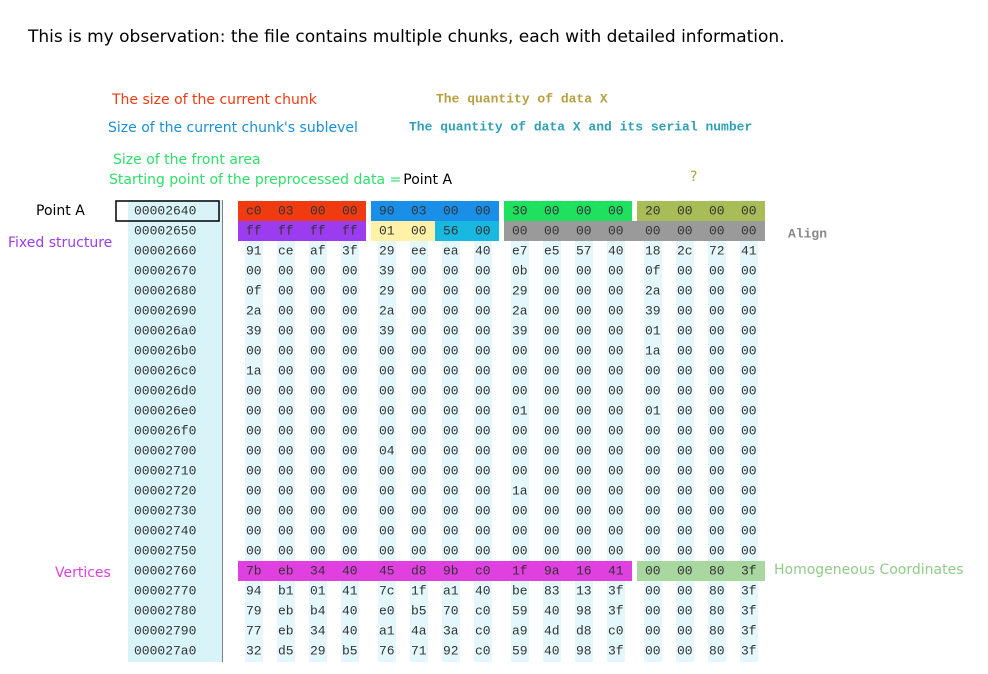 The width and height of the screenshot is (988, 674). I want to click on address: 00002670, so click(165, 270).